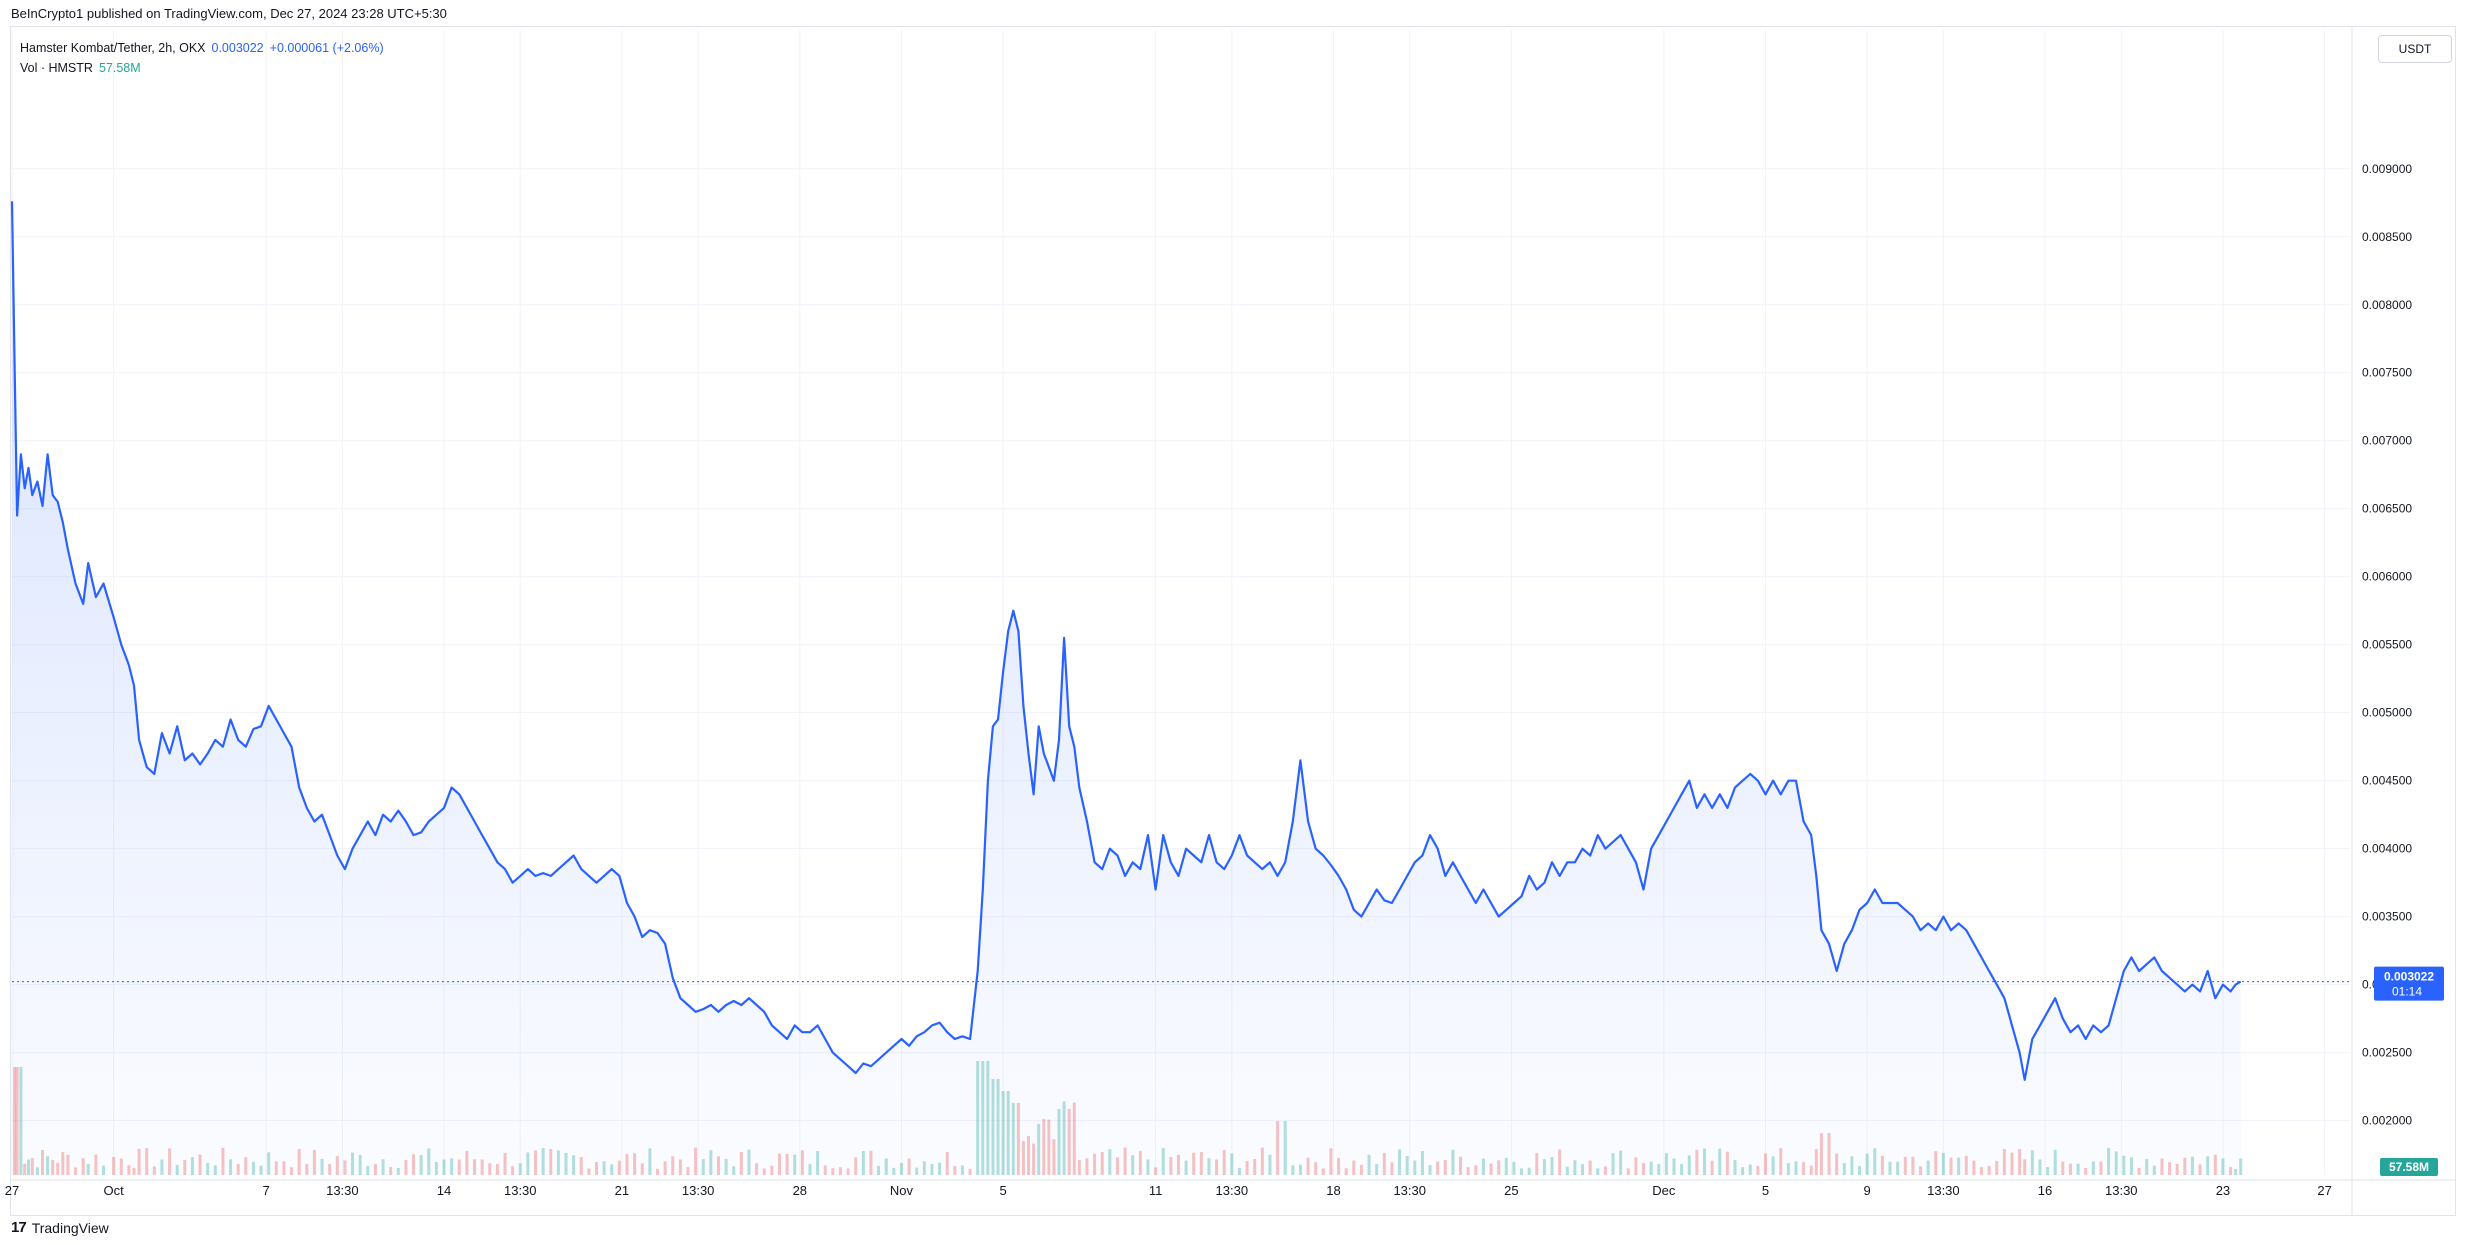 This screenshot has width=2466, height=1245. Describe the element at coordinates (56, 68) in the screenshot. I see `legend-volume-label: Vol · HMSTR` at that location.